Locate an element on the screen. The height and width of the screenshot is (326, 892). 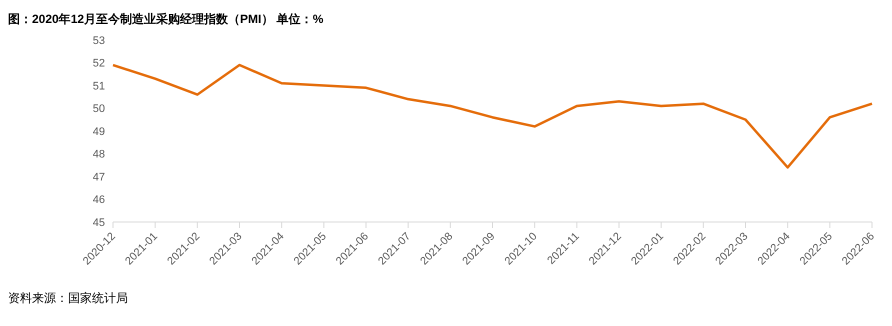
y-tick-label: 53 is located at coordinates (98, 40).